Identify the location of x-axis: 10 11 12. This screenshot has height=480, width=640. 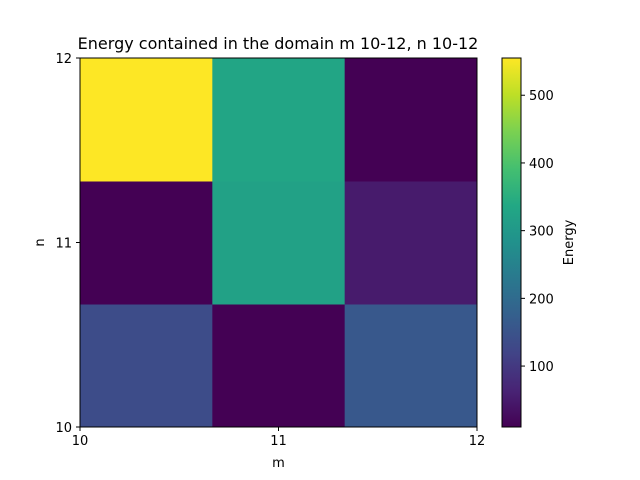
(279, 438).